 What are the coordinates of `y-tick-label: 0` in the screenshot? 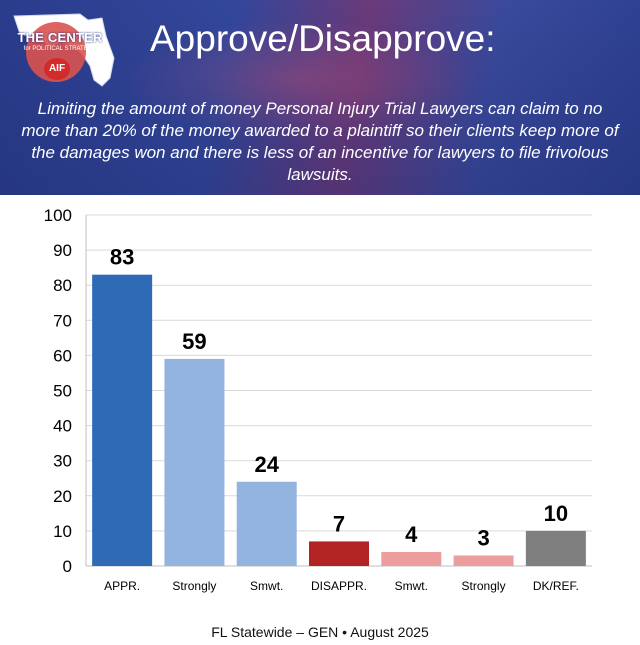 It's located at (67, 566).